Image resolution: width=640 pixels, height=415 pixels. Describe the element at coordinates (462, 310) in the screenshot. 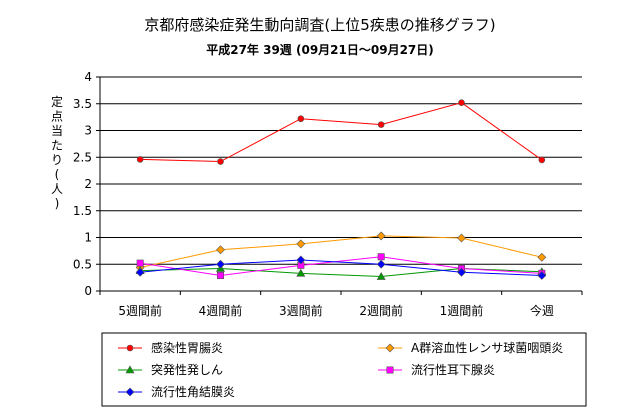

I see `x-tick-label: 1週間前` at that location.